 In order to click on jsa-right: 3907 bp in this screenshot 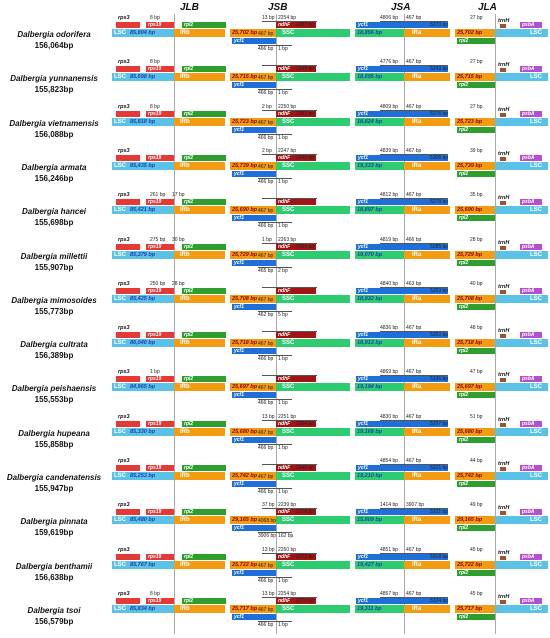, I will do `click(415, 505)`.